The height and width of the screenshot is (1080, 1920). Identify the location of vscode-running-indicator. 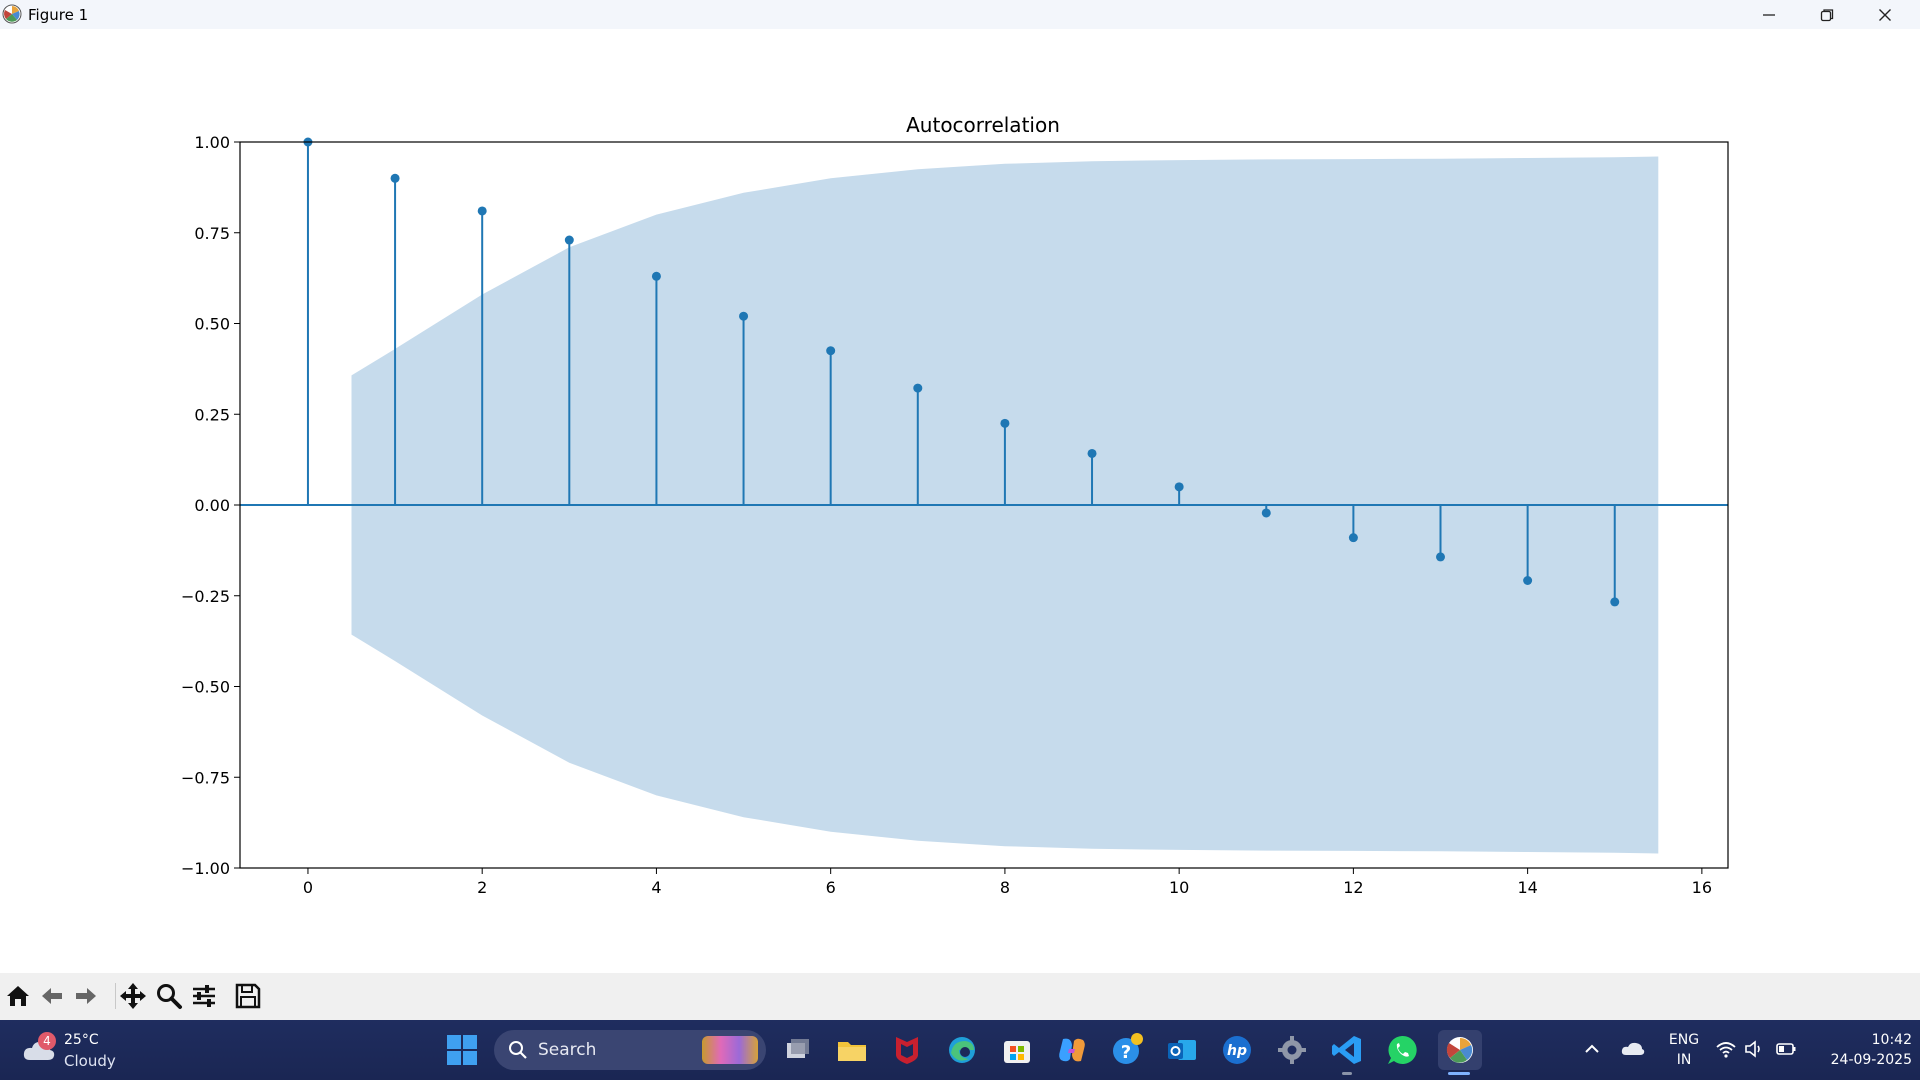
(1347, 1073).